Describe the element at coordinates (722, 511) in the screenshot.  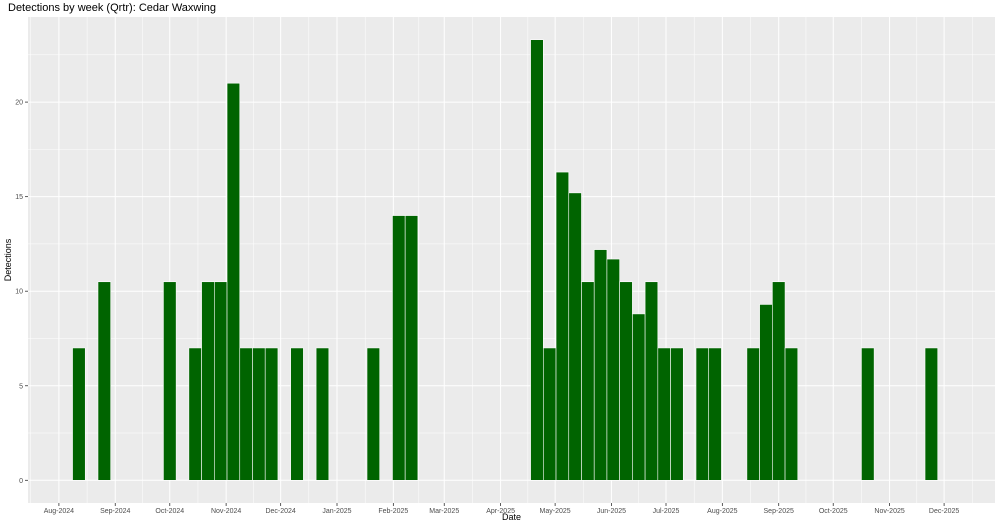
I see `x-tick-label: Aug-2025` at that location.